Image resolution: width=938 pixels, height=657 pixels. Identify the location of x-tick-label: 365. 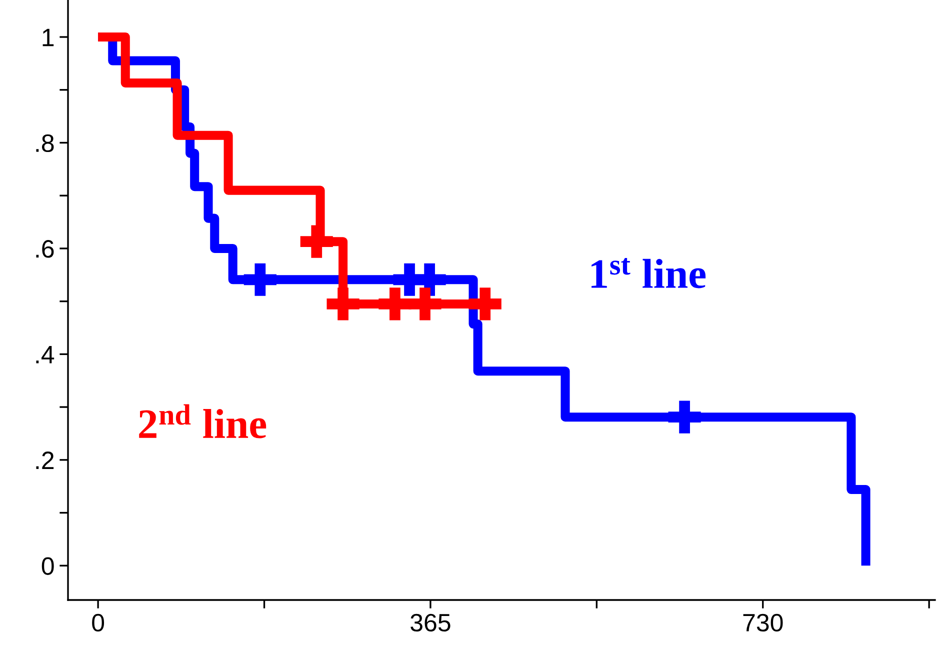
(430, 623).